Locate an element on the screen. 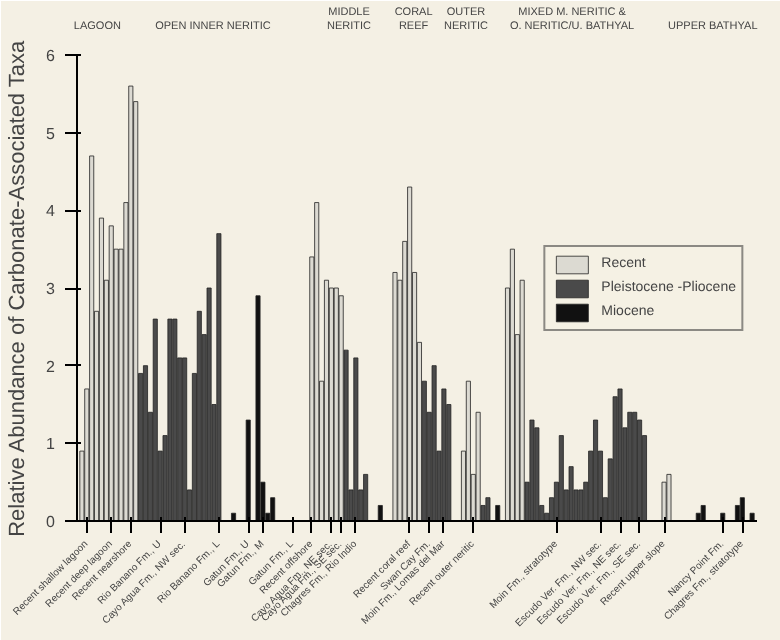 This screenshot has width=780, height=640. y-tick-label: 4 is located at coordinates (51, 211).